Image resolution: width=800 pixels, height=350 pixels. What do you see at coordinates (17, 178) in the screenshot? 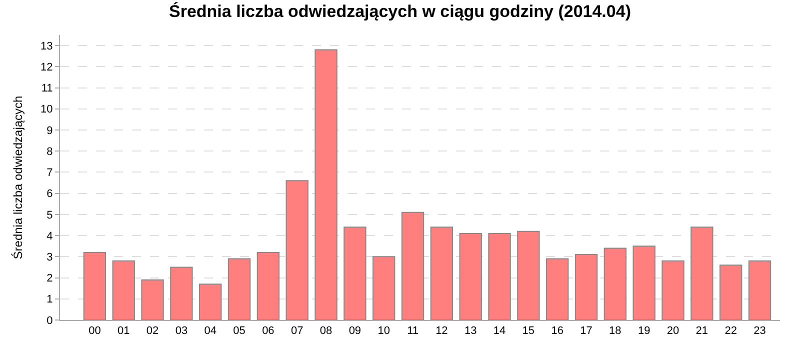
I see `y-axis-title: Średnia liczba odwiedzających` at bounding box center [17, 178].